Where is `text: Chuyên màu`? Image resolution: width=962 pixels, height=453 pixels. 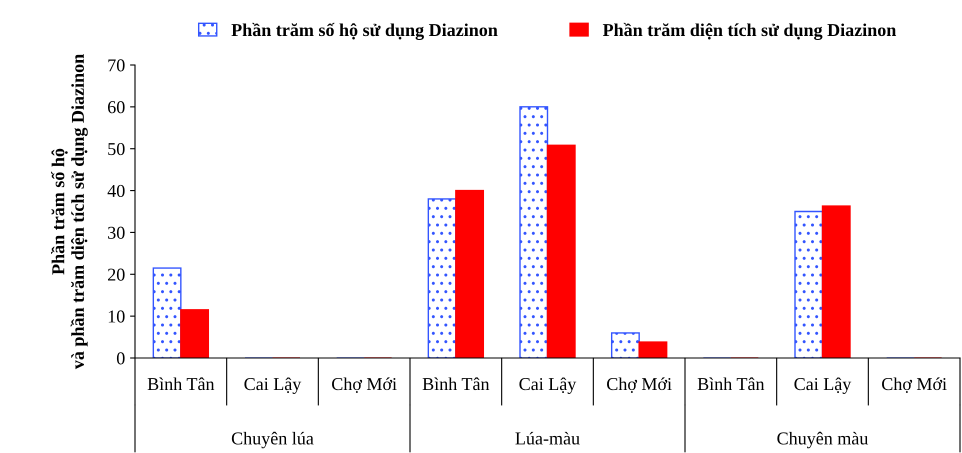
text: Chuyên màu is located at coordinates (822, 440).